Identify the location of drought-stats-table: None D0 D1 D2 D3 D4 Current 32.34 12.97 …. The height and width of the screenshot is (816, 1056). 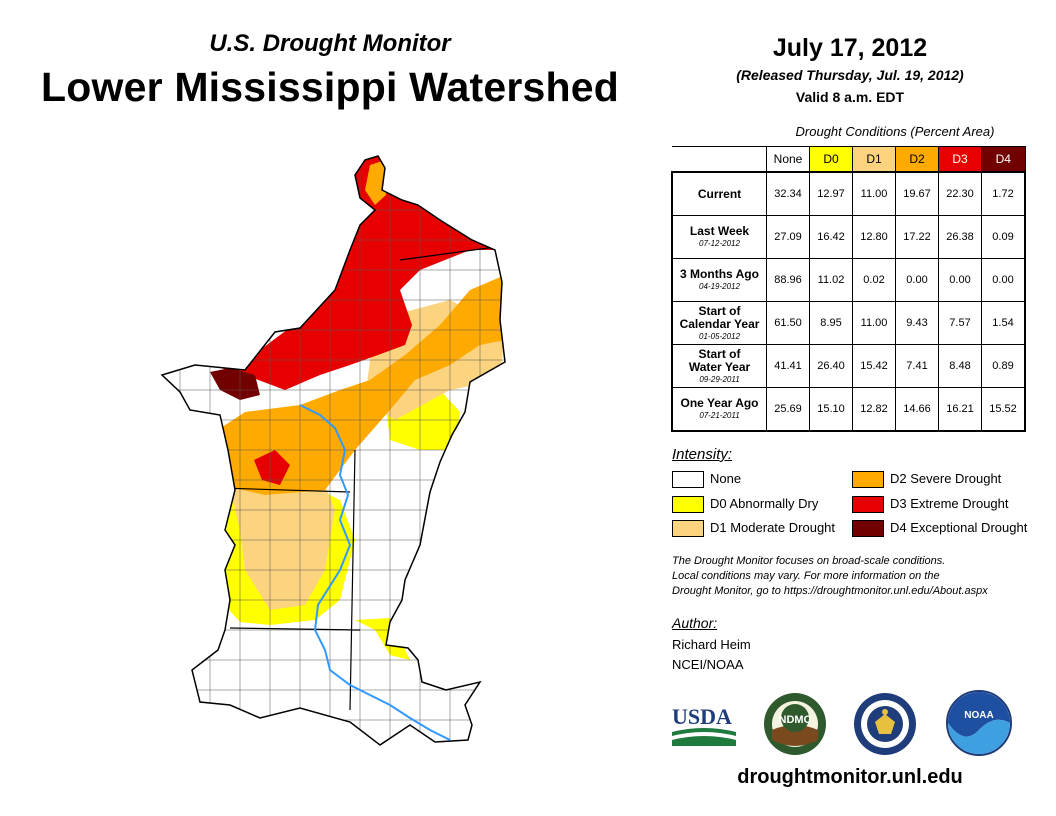
(848, 289).